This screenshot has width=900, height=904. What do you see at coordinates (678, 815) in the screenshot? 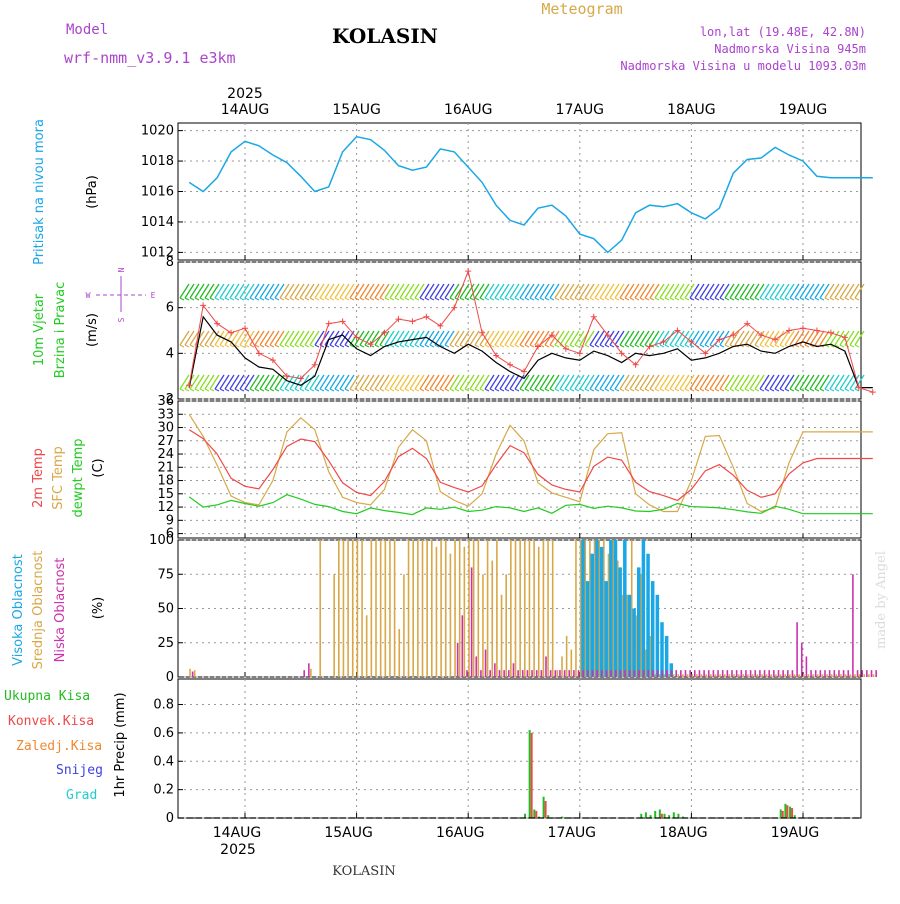
I see `precip-bar` at bounding box center [678, 815].